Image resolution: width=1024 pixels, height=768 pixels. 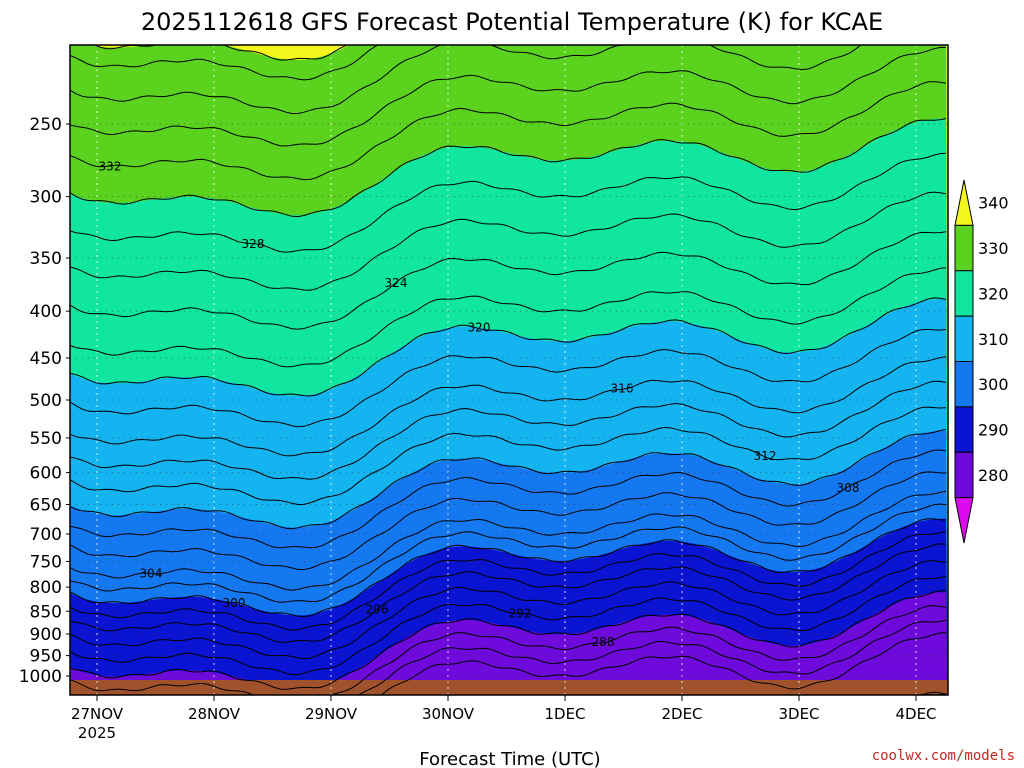 What do you see at coordinates (993, 203) in the screenshot?
I see `colorbar-label: 340` at bounding box center [993, 203].